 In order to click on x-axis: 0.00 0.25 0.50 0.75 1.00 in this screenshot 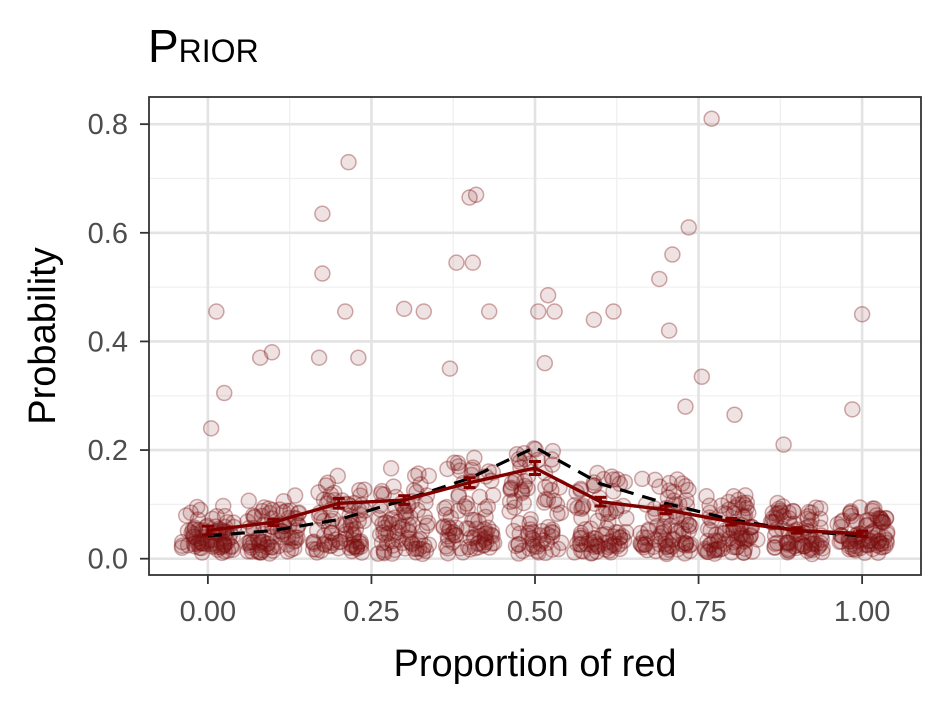, I will do `click(535, 601)`.